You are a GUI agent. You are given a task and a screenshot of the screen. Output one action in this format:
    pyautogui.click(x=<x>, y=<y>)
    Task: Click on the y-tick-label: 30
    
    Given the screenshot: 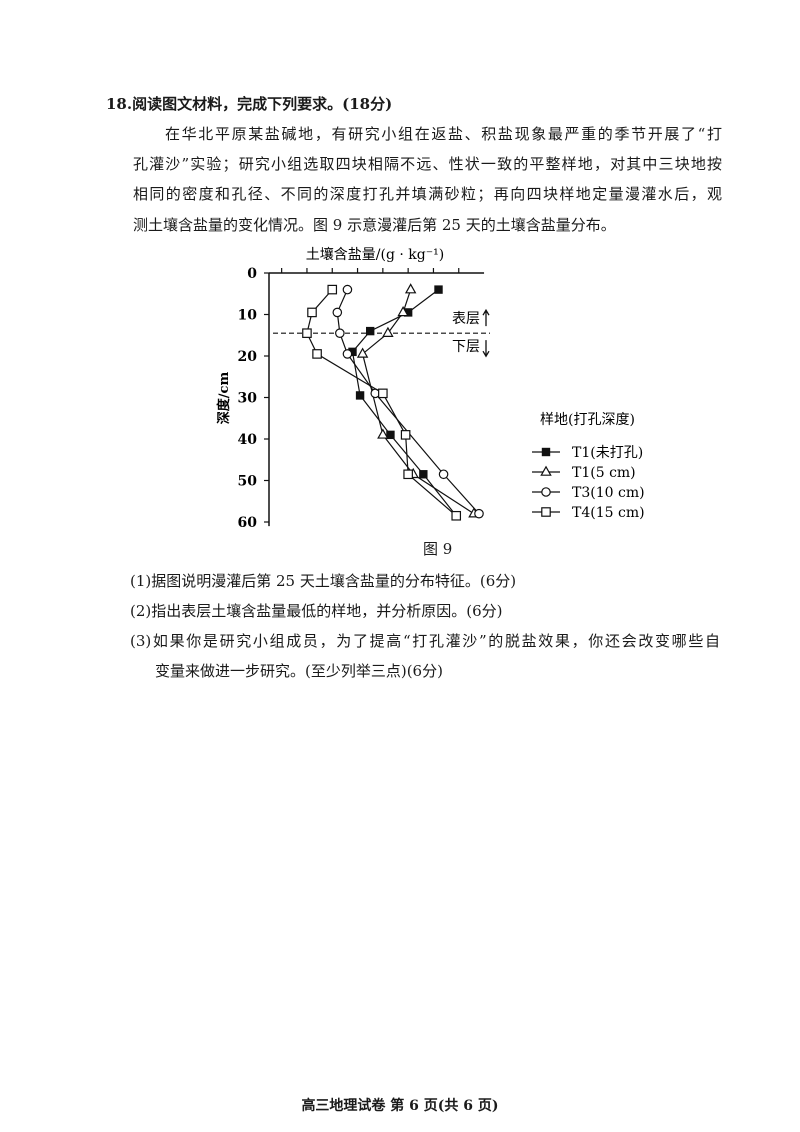 What is the action you would take?
    pyautogui.click(x=248, y=399)
    